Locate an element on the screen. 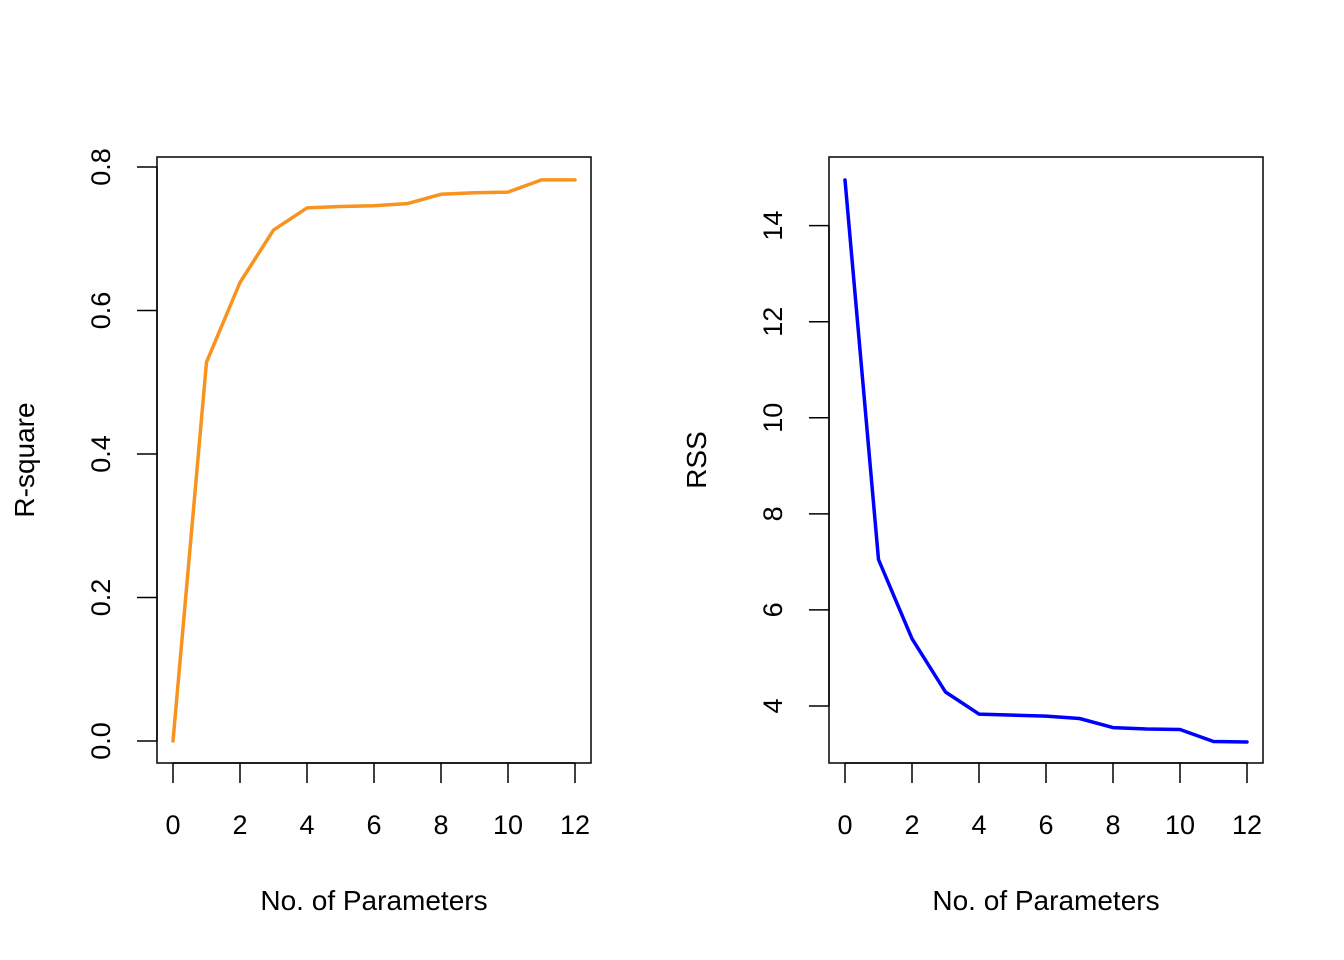 The height and width of the screenshot is (960, 1344). rss-y-tick-label: 8 is located at coordinates (773, 513).